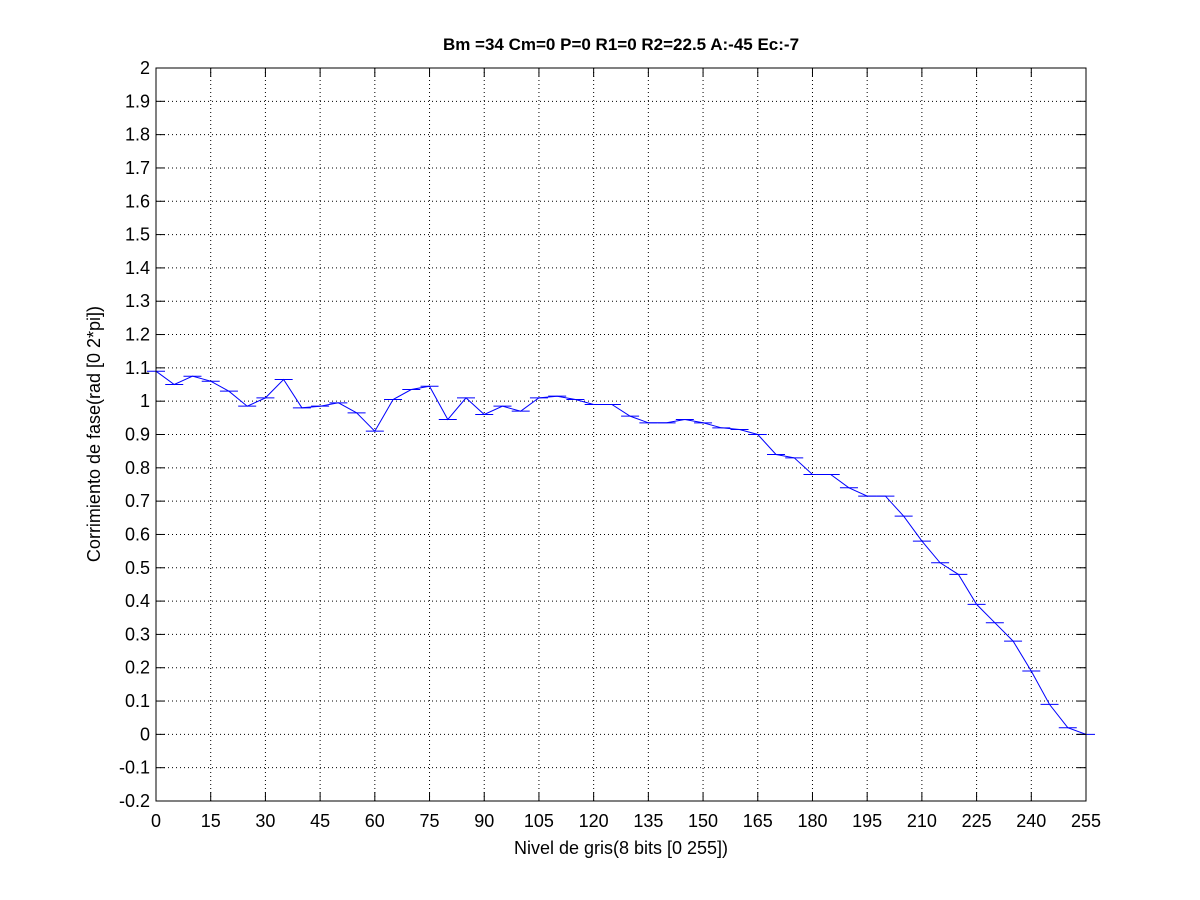 The image size is (1200, 900). I want to click on y-tick-label: -0.1, so click(134, 768).